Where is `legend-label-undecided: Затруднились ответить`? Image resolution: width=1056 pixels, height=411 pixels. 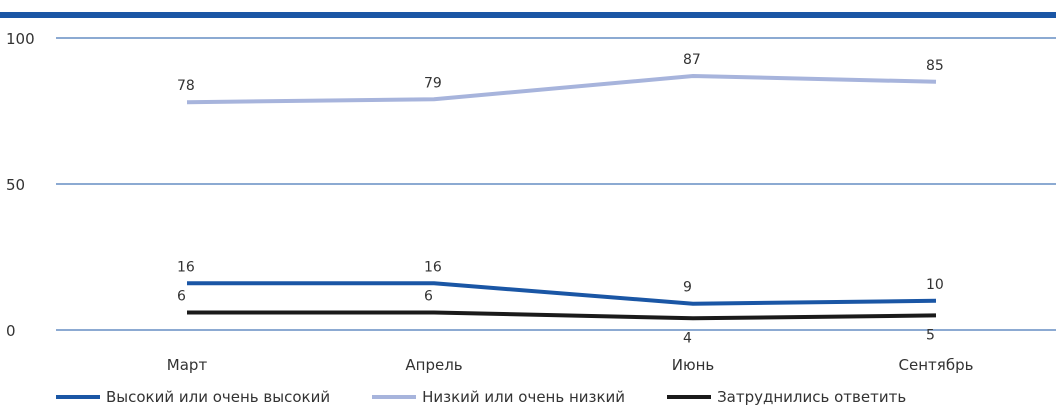
legend-label-undecided: Затруднились ответить is located at coordinates (812, 397).